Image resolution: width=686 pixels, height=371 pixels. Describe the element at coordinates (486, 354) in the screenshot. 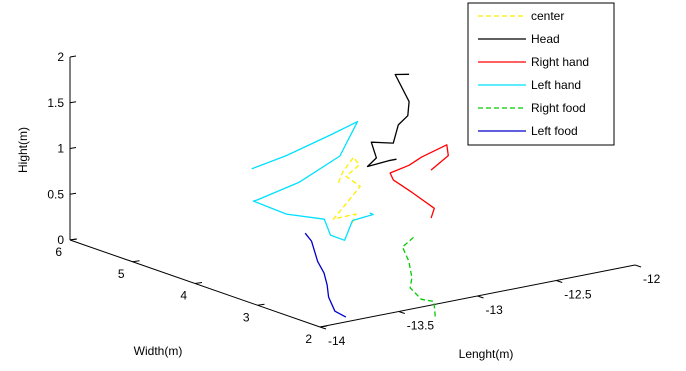

I see `x-axis-label: Lenght(m)` at that location.